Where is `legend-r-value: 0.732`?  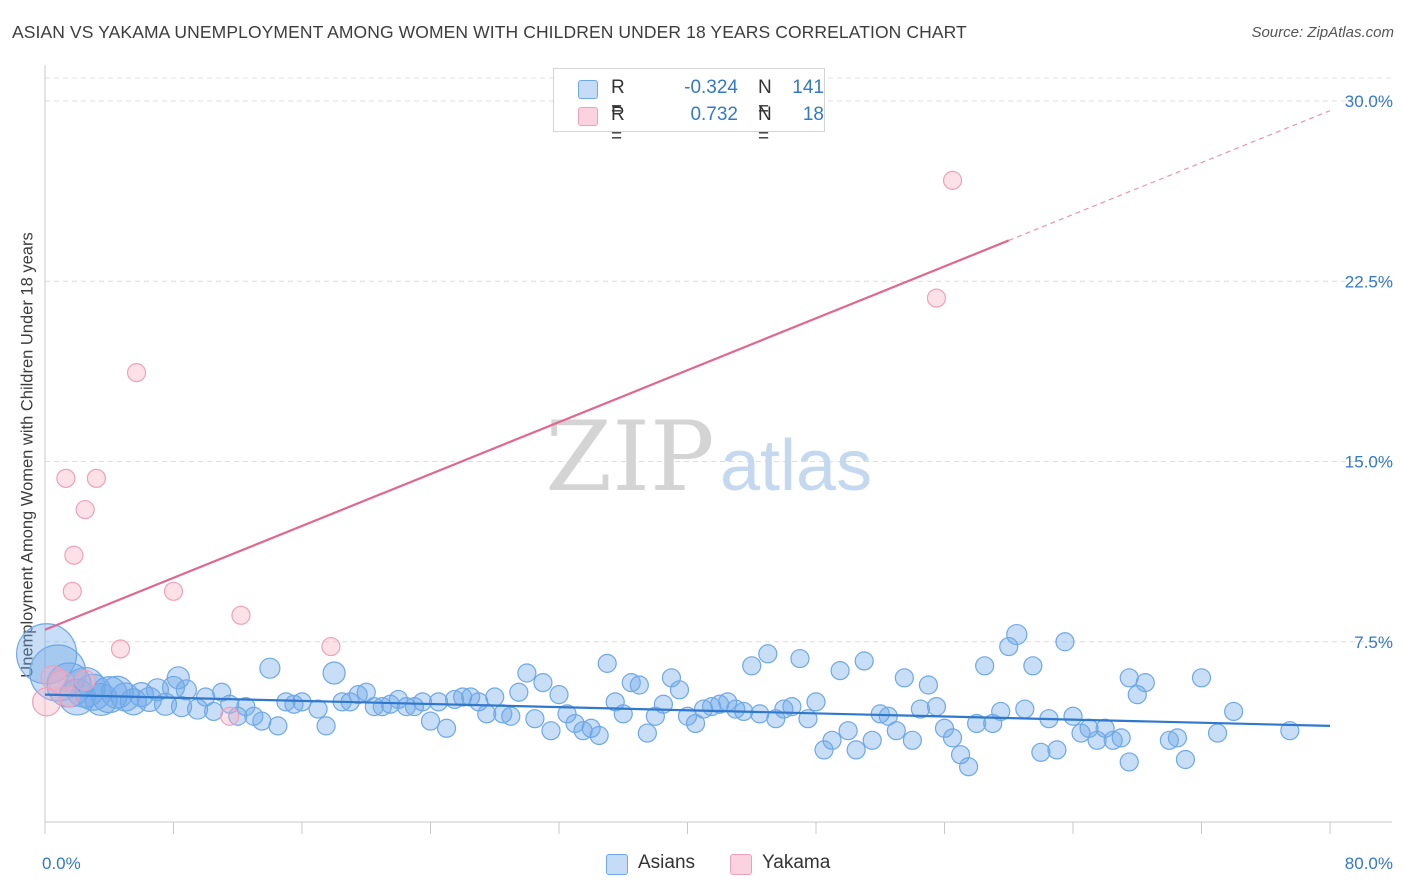 legend-r-value: 0.732 is located at coordinates (714, 114).